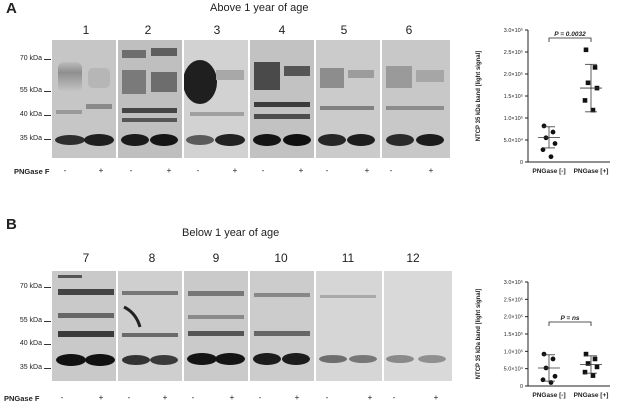 This screenshot has width=617, height=403. Describe the element at coordinates (570, 34) in the screenshot. I see `p-value-label: P = 0.0032` at that location.